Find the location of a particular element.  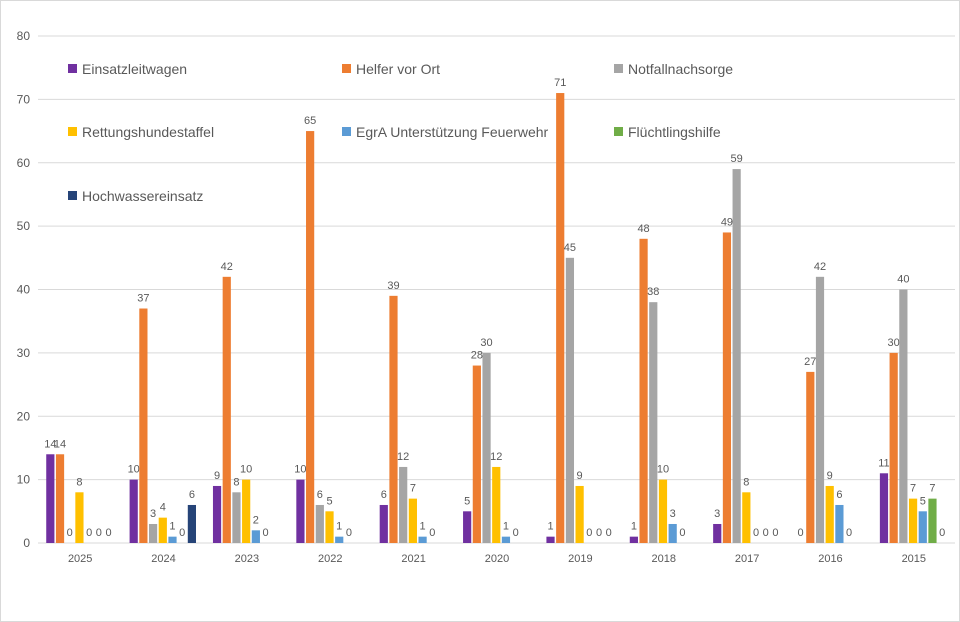

data-label: 30 is located at coordinates (486, 343).